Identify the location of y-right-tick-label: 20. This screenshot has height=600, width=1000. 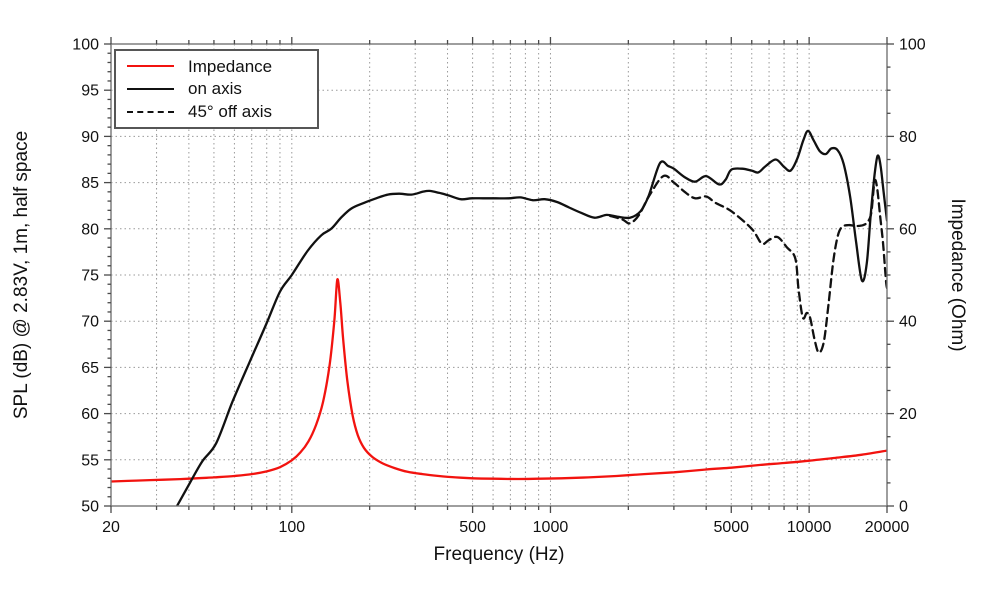
(908, 414).